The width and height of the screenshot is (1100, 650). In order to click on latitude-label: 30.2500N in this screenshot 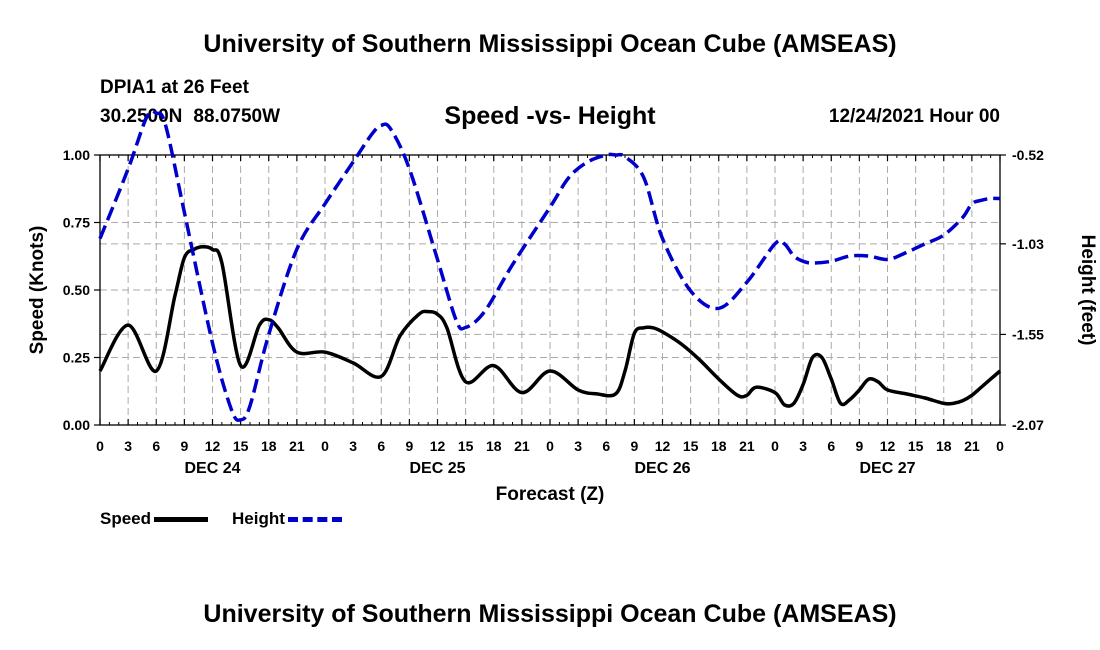, I will do `click(141, 116)`.